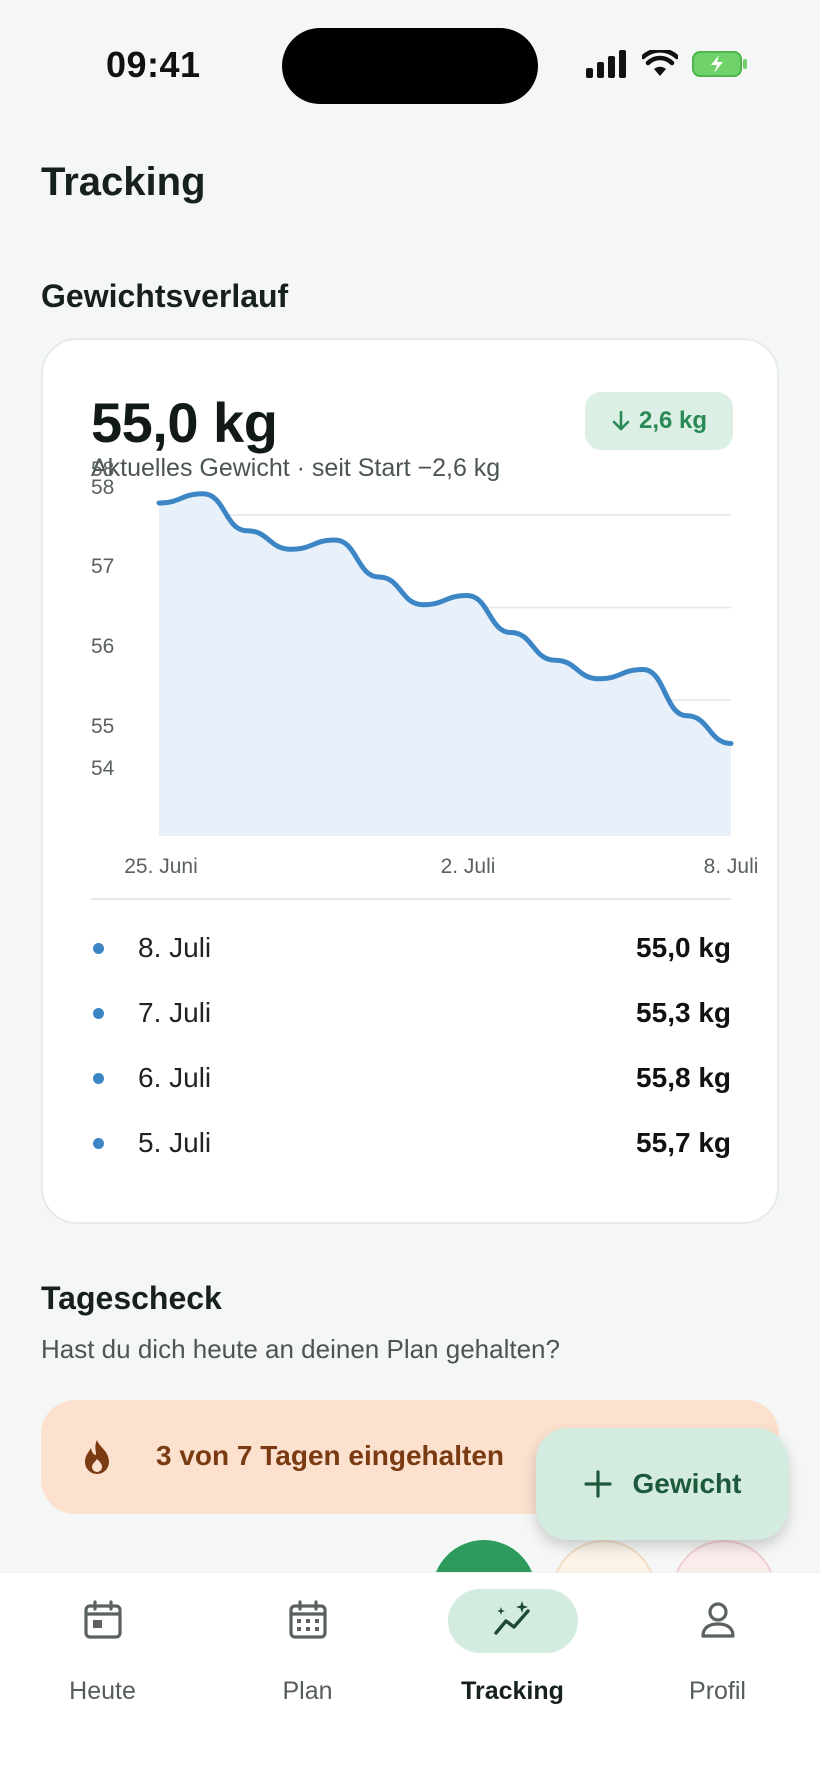 This screenshot has height=1782, width=820. I want to click on bottom-nav: Heute Plan Tracking Profil, so click(410, 1677).